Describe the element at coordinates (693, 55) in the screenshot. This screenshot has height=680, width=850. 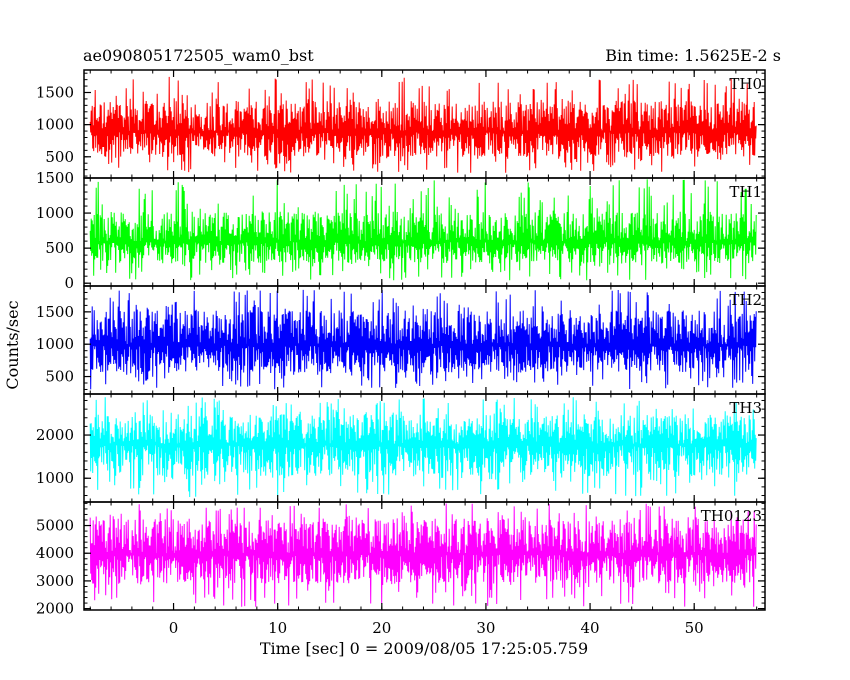
I see `bin-time-label: Bin time: 1.5625E-2 s` at that location.